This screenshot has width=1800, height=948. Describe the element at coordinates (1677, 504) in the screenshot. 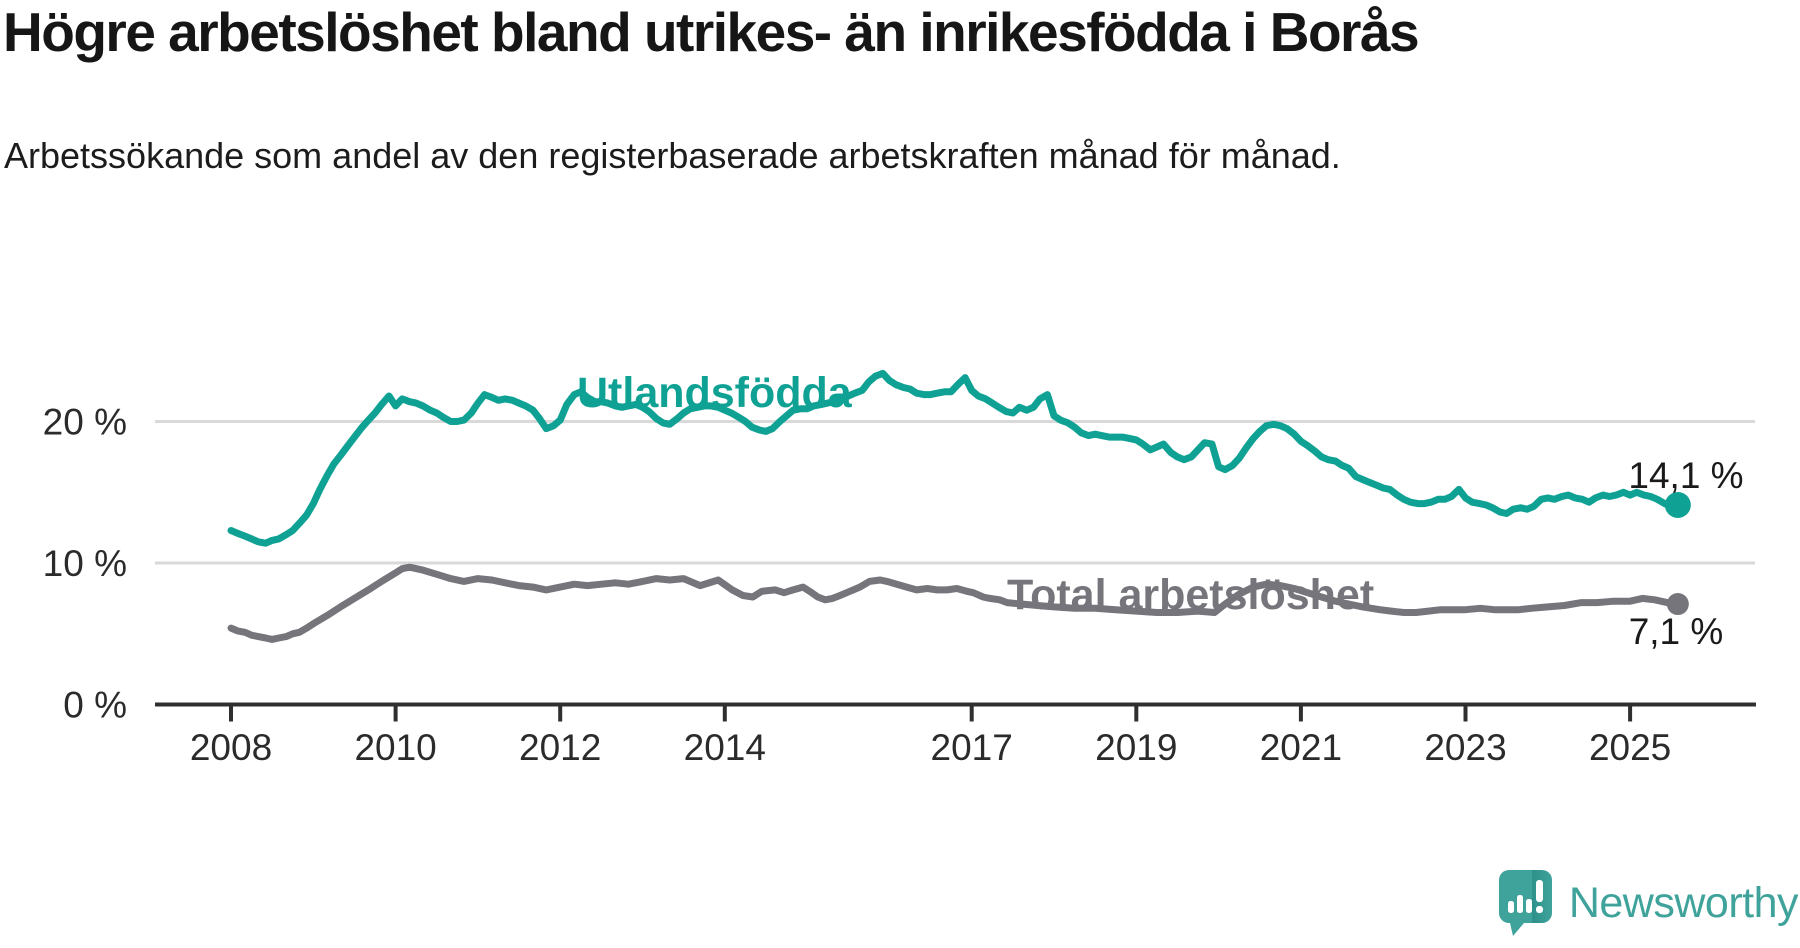

I see `series-end-dot-utlandsfodda` at that location.